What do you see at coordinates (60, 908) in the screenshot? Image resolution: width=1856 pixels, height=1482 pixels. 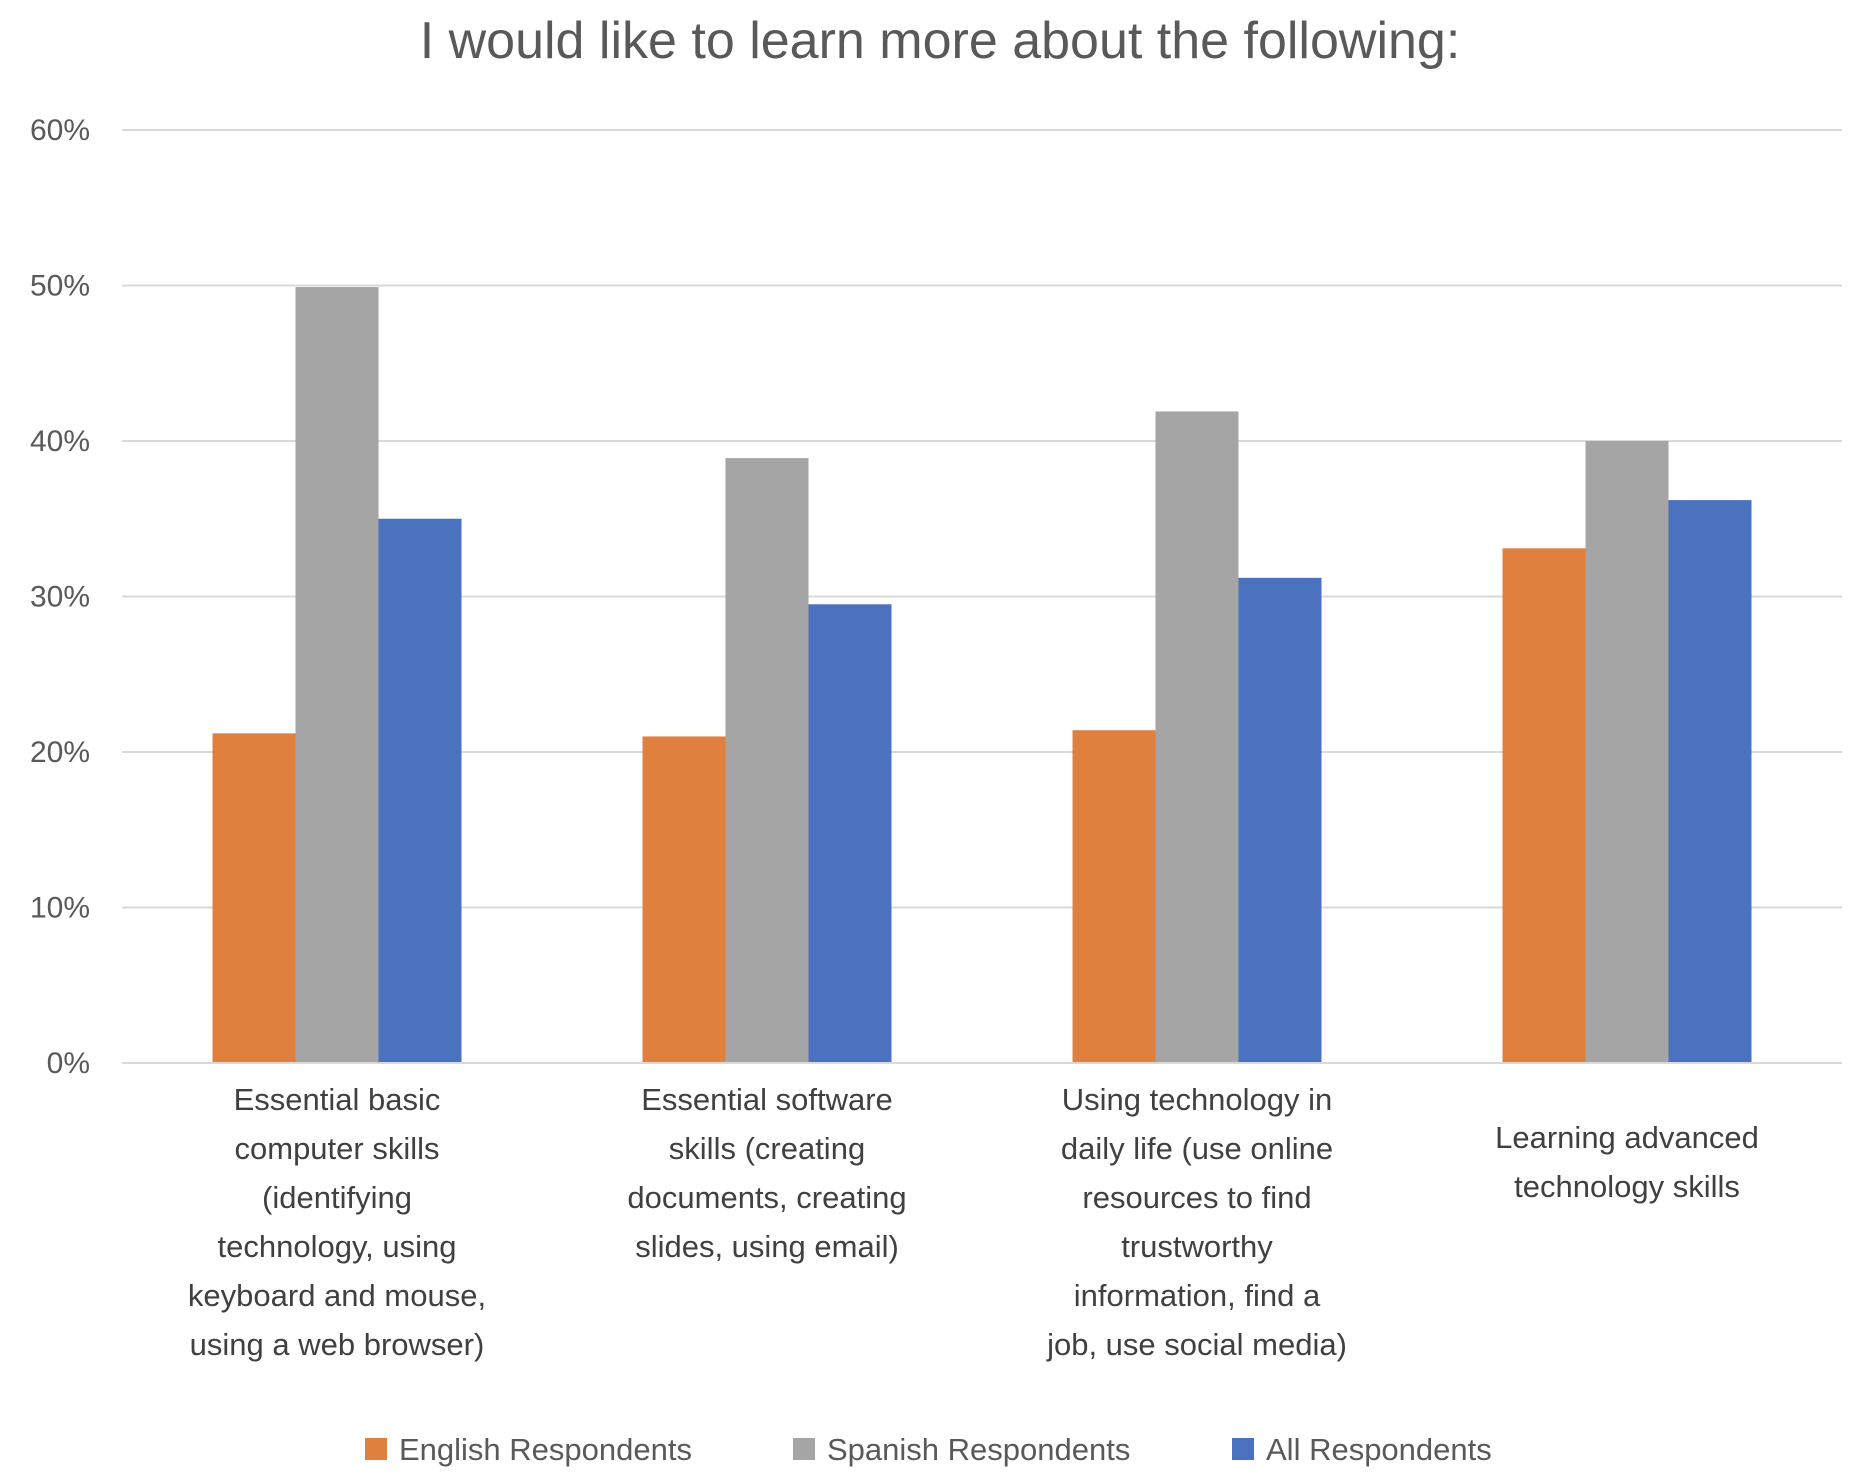 I see `y-tick-label: 10%` at bounding box center [60, 908].